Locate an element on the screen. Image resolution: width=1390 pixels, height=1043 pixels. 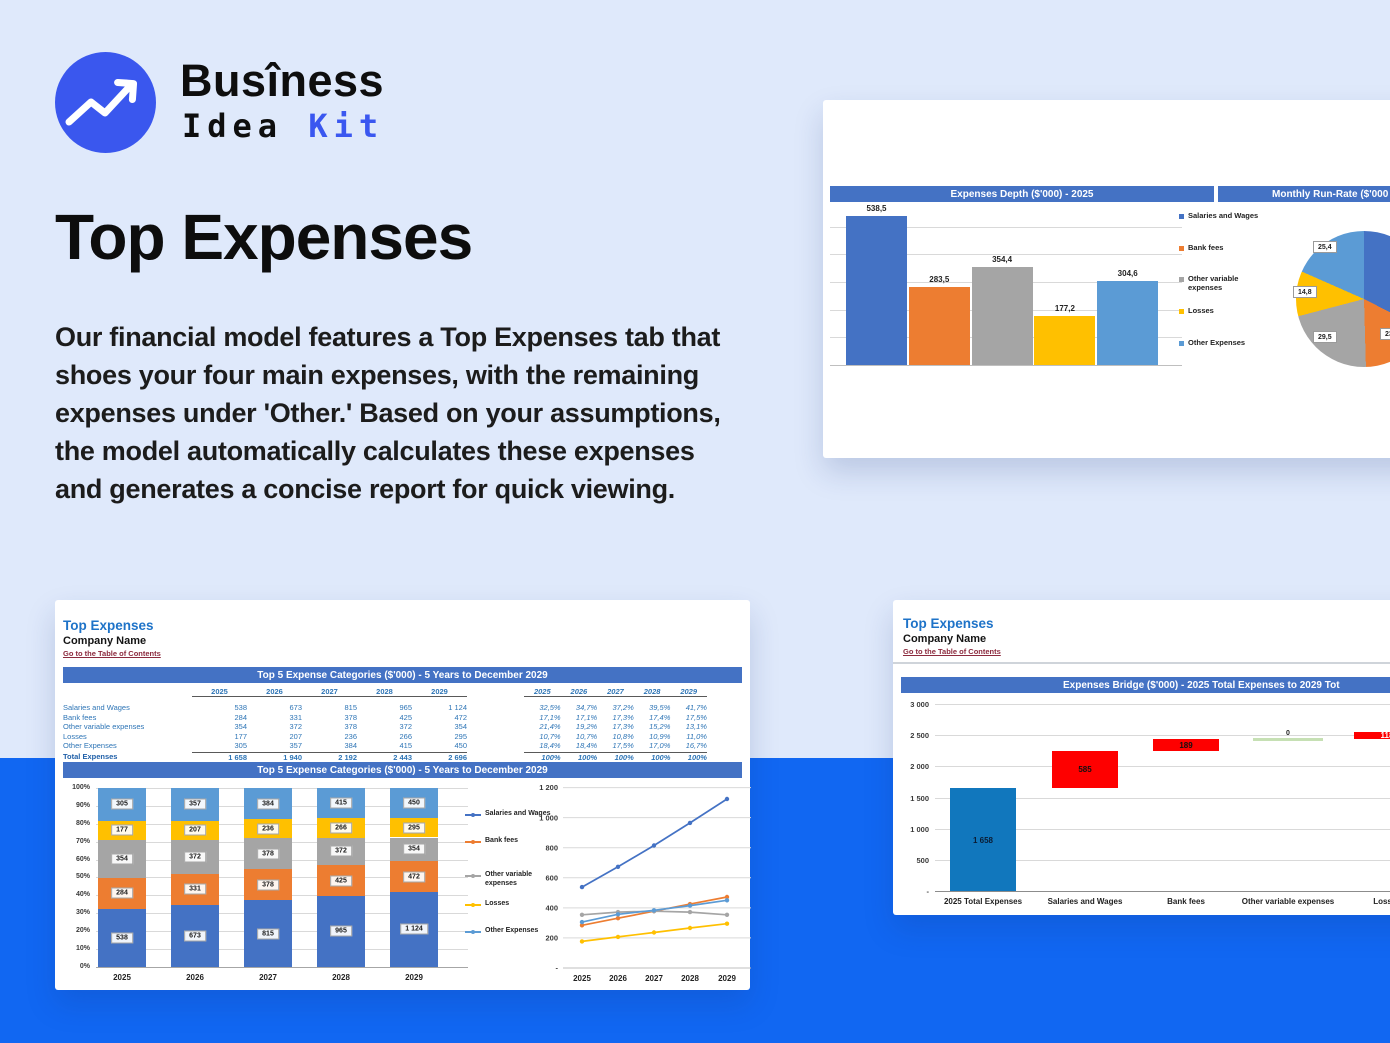
cell-percent: 2025 is located at coordinates (542, 692).